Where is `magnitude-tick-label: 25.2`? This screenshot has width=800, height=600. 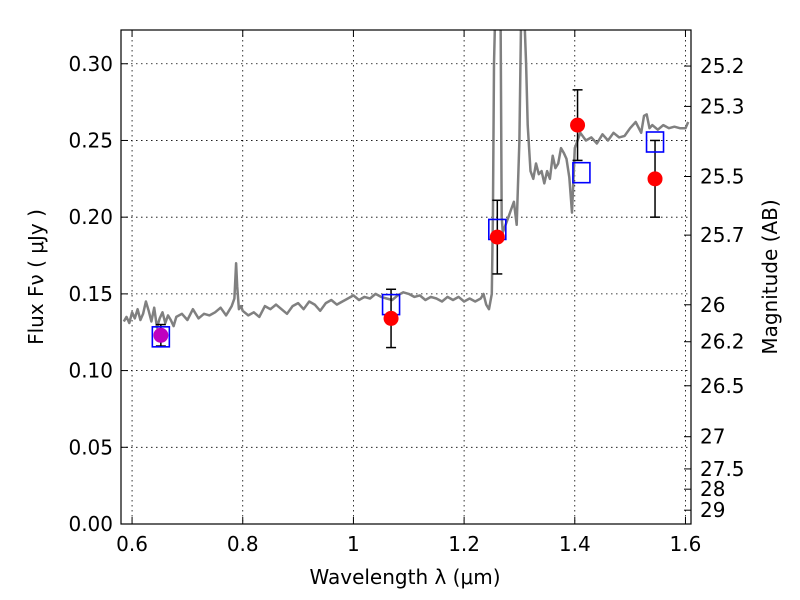 magnitude-tick-label: 25.2 is located at coordinates (722, 66).